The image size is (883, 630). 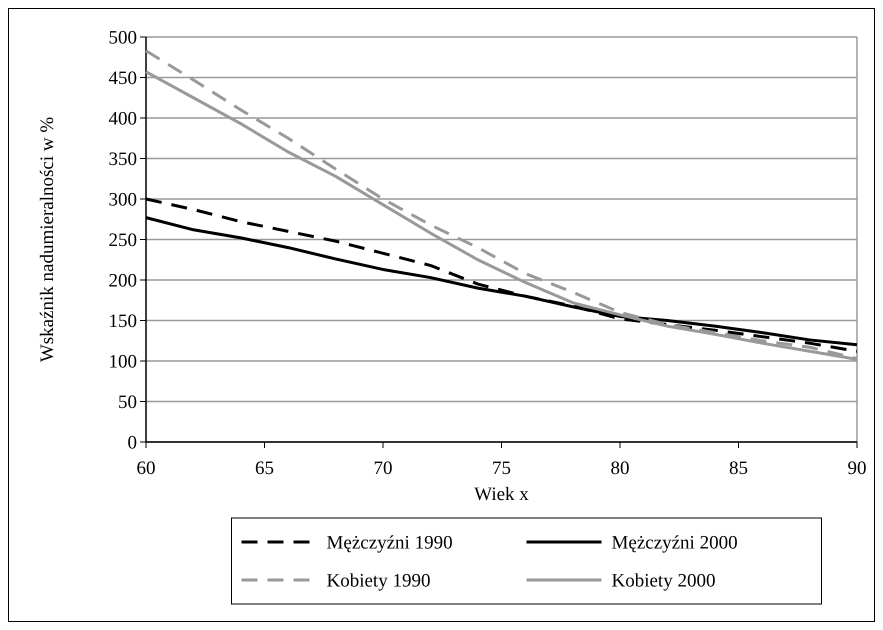 What do you see at coordinates (675, 543) in the screenshot?
I see `legend-label: Mężczyźni 2000` at bounding box center [675, 543].